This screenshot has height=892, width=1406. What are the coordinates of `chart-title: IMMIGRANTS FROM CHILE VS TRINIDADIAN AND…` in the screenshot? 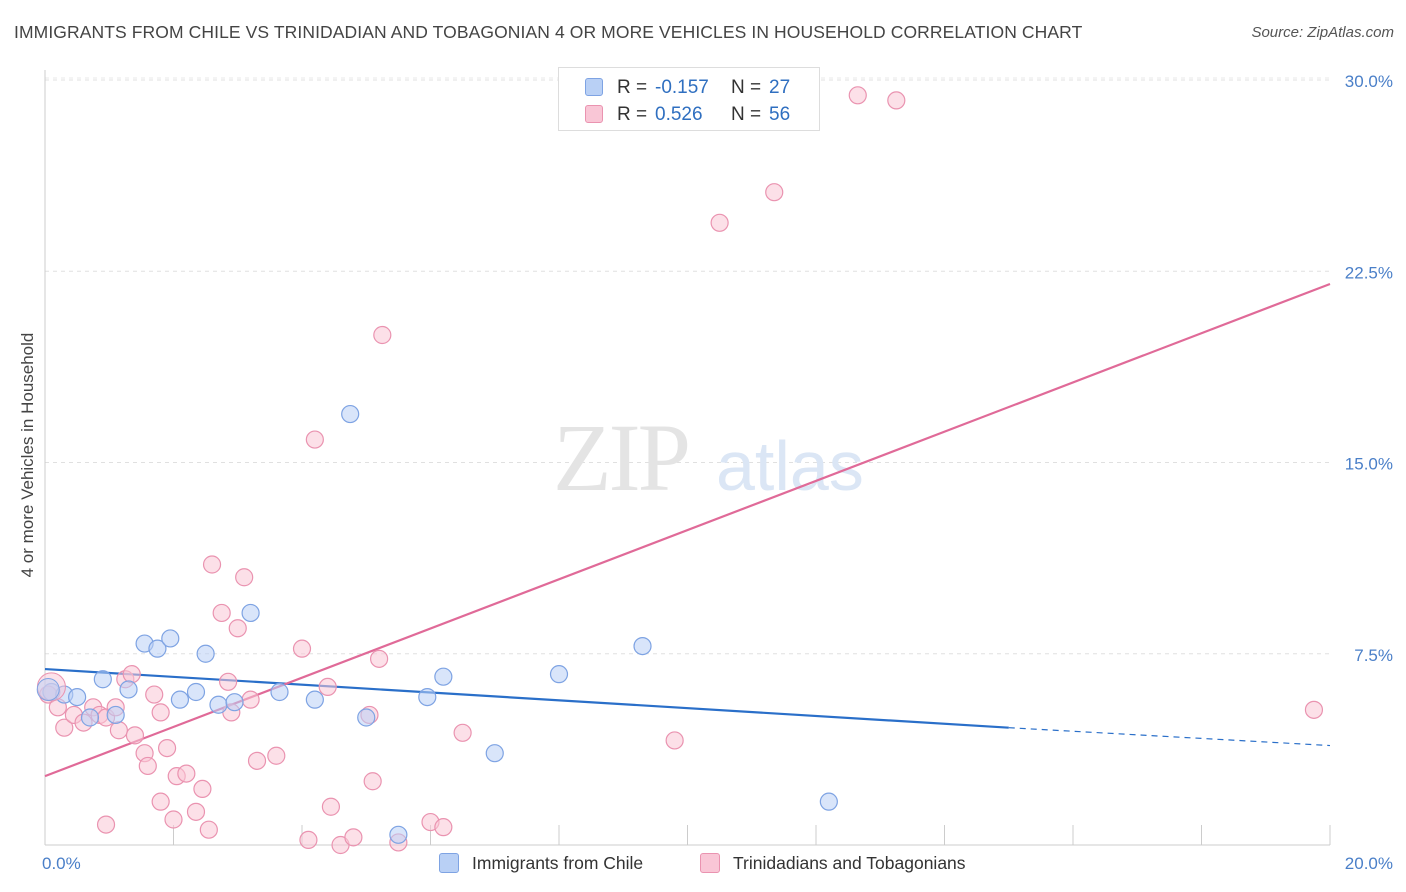 It's located at (548, 32).